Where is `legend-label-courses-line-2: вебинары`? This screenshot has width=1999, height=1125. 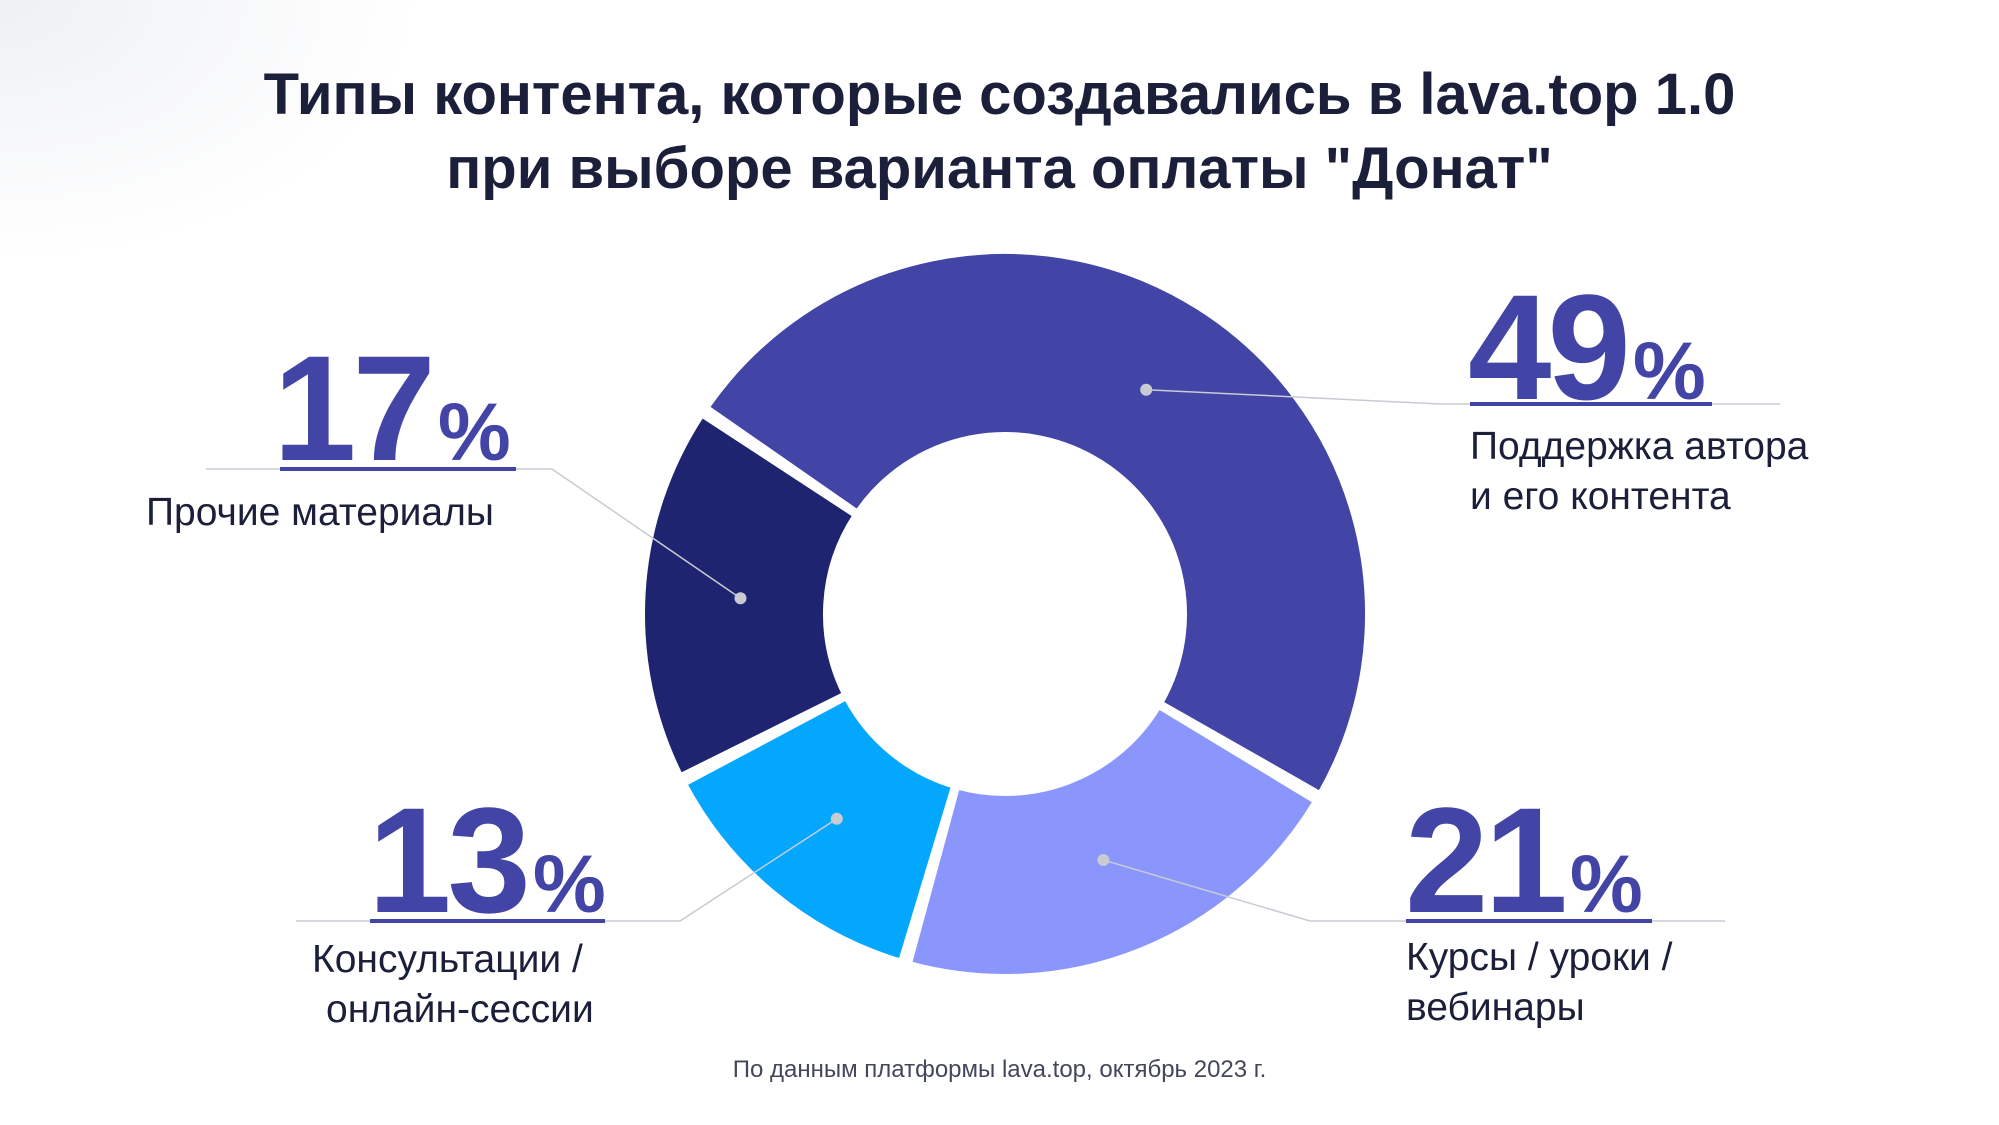 legend-label-courses-line-2: вебинары is located at coordinates (1495, 1007).